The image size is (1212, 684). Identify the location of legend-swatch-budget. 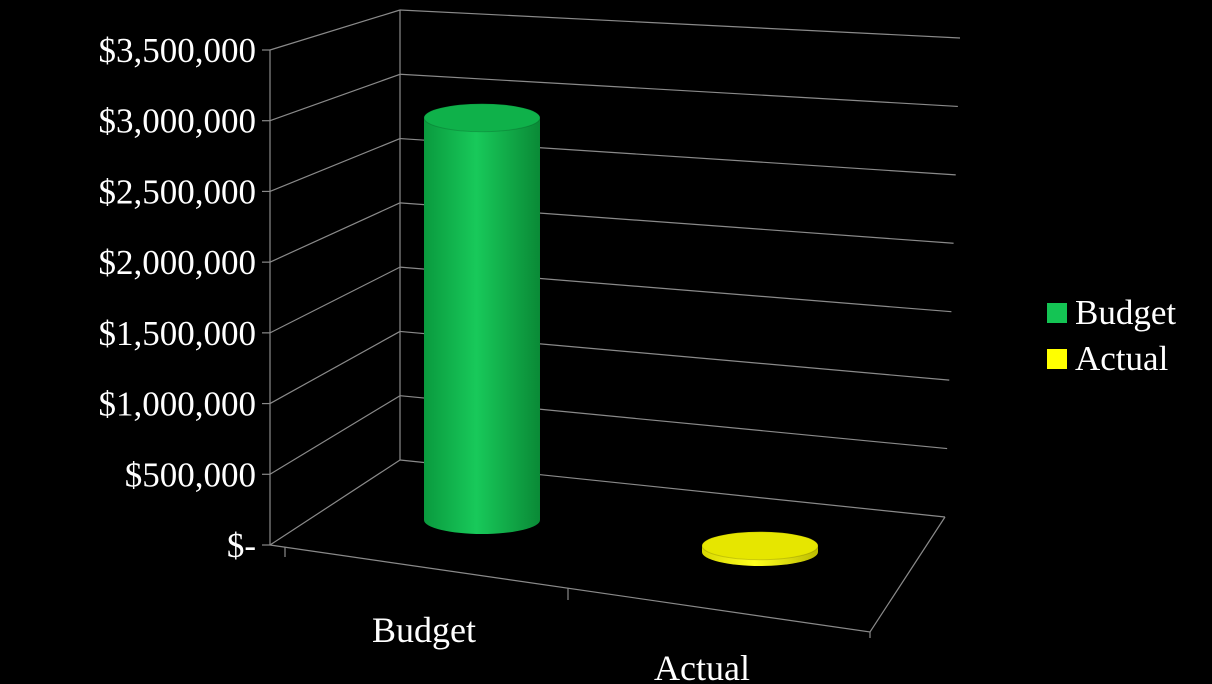
(1057, 313).